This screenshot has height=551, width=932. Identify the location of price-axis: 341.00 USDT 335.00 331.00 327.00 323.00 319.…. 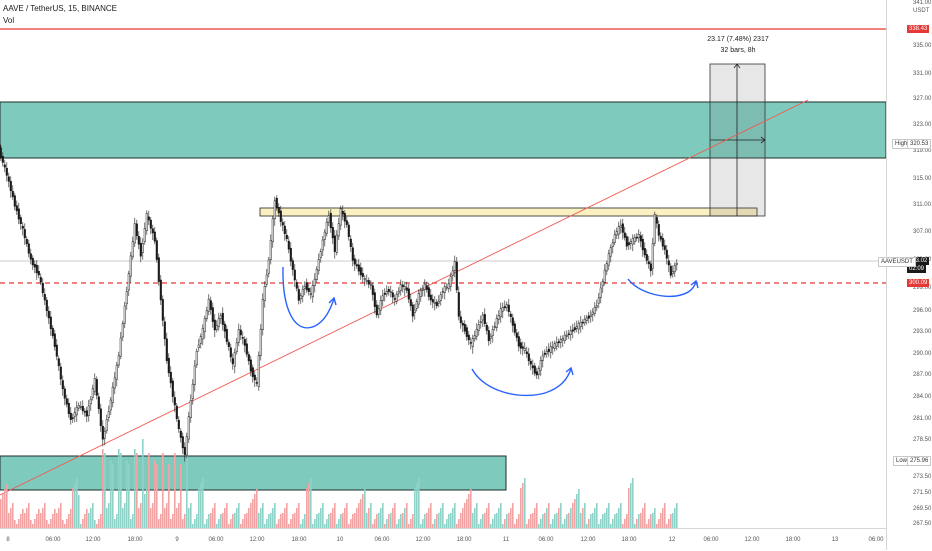
(909, 275).